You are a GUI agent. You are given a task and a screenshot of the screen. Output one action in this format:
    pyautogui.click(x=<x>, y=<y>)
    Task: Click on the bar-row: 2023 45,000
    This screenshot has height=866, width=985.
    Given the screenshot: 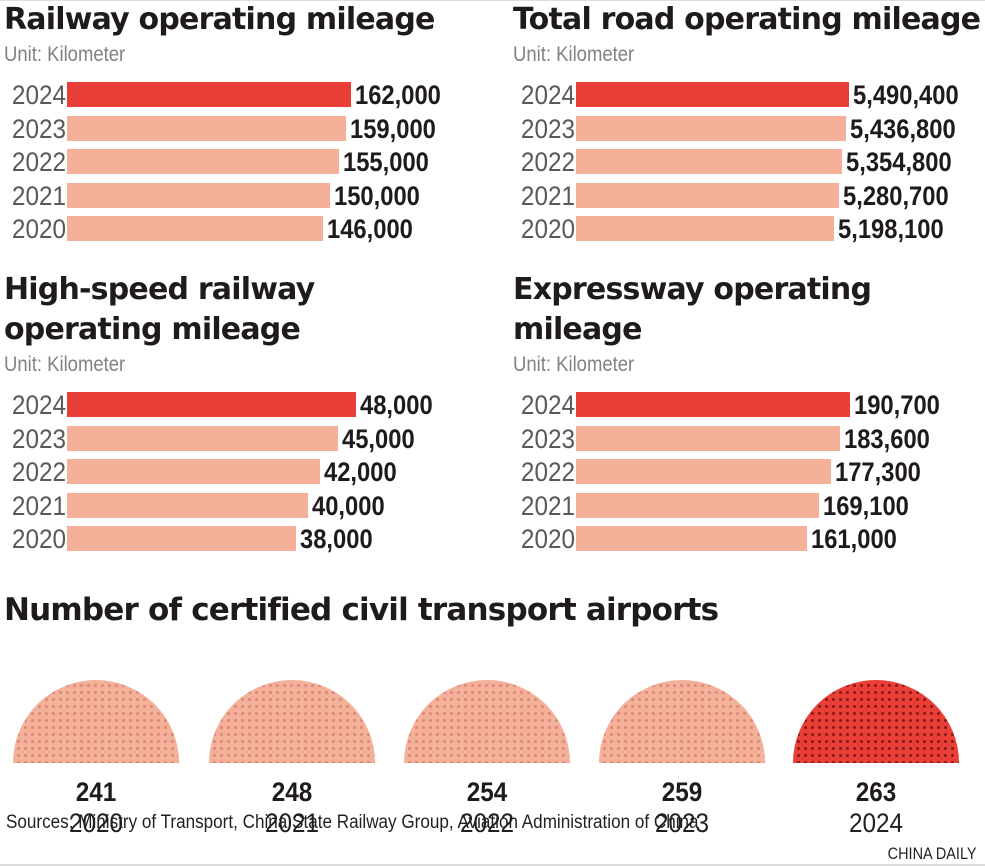 What is the action you would take?
    pyautogui.click(x=209, y=440)
    